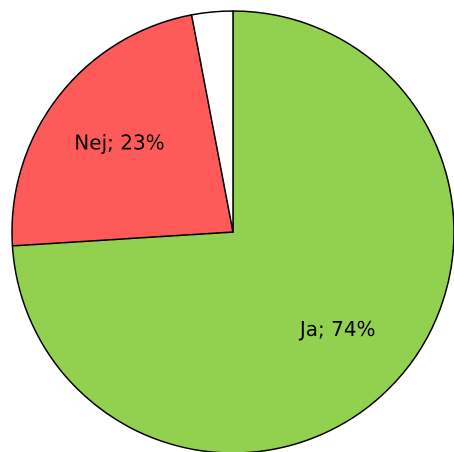 The height and width of the screenshot is (452, 454). What do you see at coordinates (119, 142) in the screenshot?
I see `data-label: Nej; 23%` at bounding box center [119, 142].